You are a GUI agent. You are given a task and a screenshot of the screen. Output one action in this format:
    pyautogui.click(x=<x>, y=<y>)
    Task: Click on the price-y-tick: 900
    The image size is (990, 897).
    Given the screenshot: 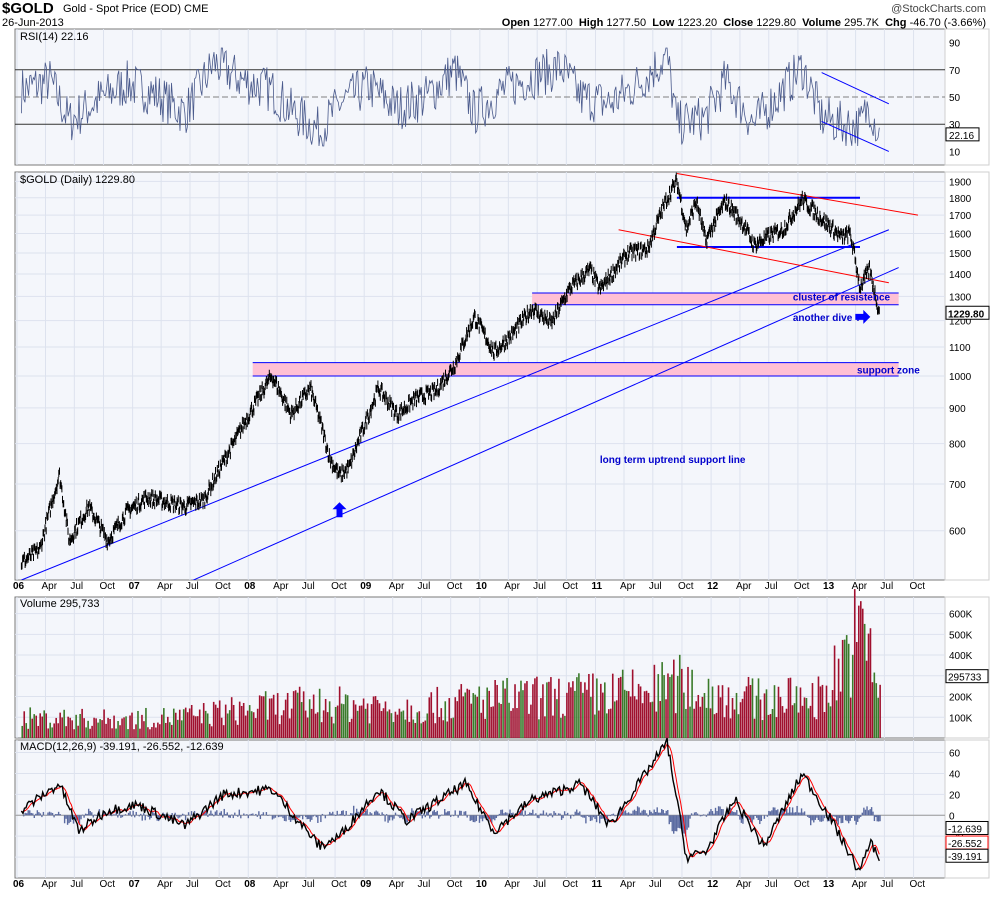 What is the action you would take?
    pyautogui.click(x=957, y=409)
    